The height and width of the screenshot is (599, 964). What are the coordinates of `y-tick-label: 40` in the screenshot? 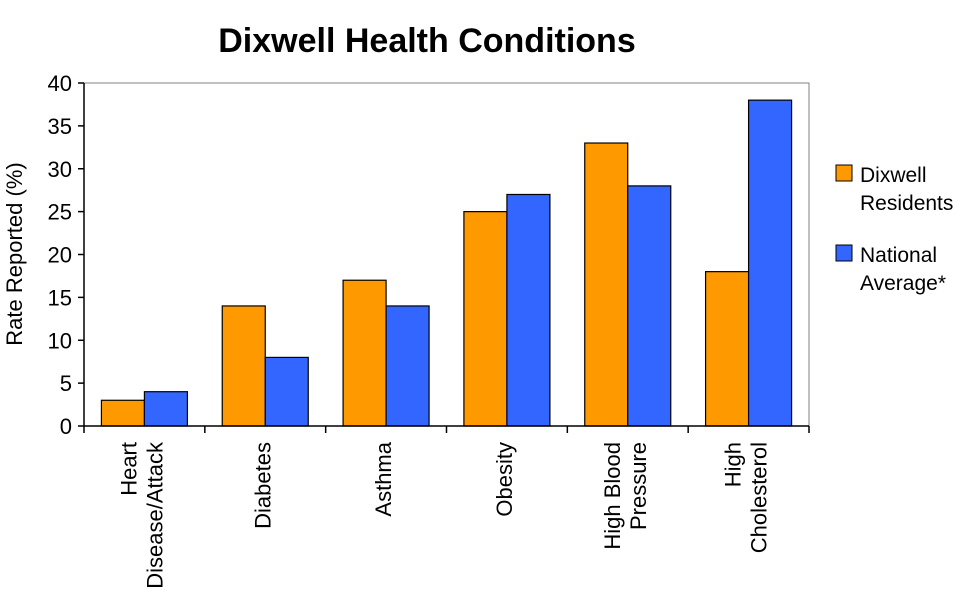 It's located at (60, 83).